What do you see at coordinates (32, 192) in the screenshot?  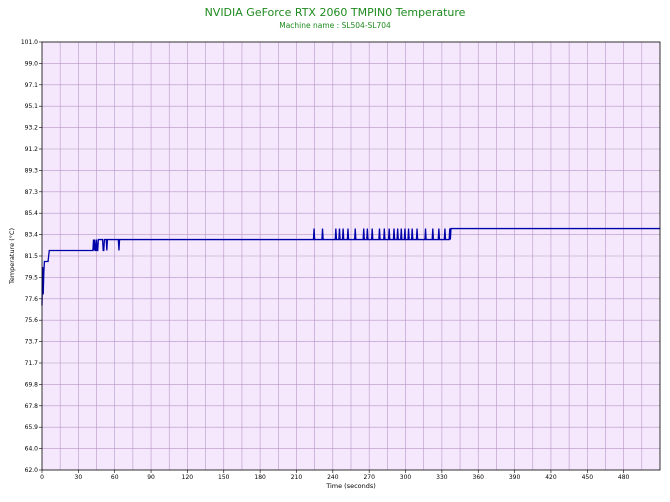 I see `y-tick-label: 87.3` at bounding box center [32, 192].